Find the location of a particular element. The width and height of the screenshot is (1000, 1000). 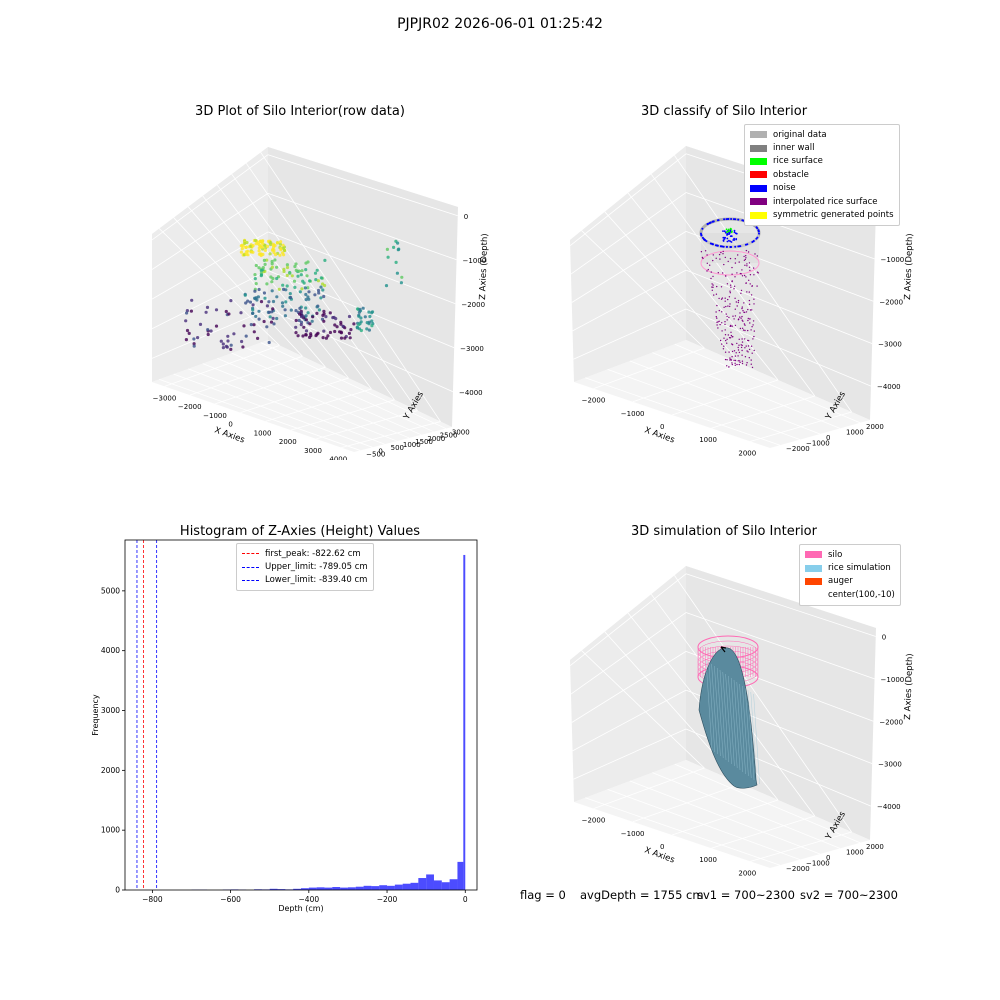

histogram-frame is located at coordinates (301, 715).